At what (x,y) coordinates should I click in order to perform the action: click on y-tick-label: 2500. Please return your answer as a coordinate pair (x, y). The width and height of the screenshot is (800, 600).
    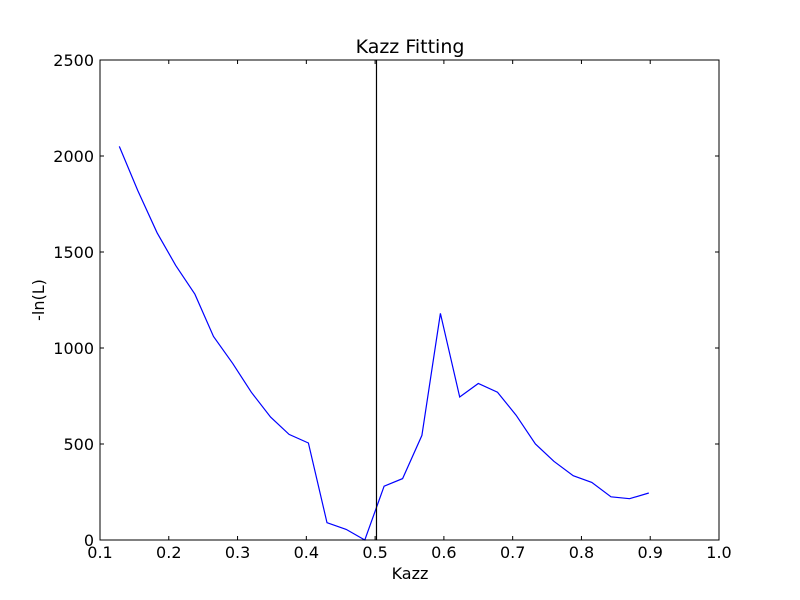
    Looking at the image, I should click on (73, 60).